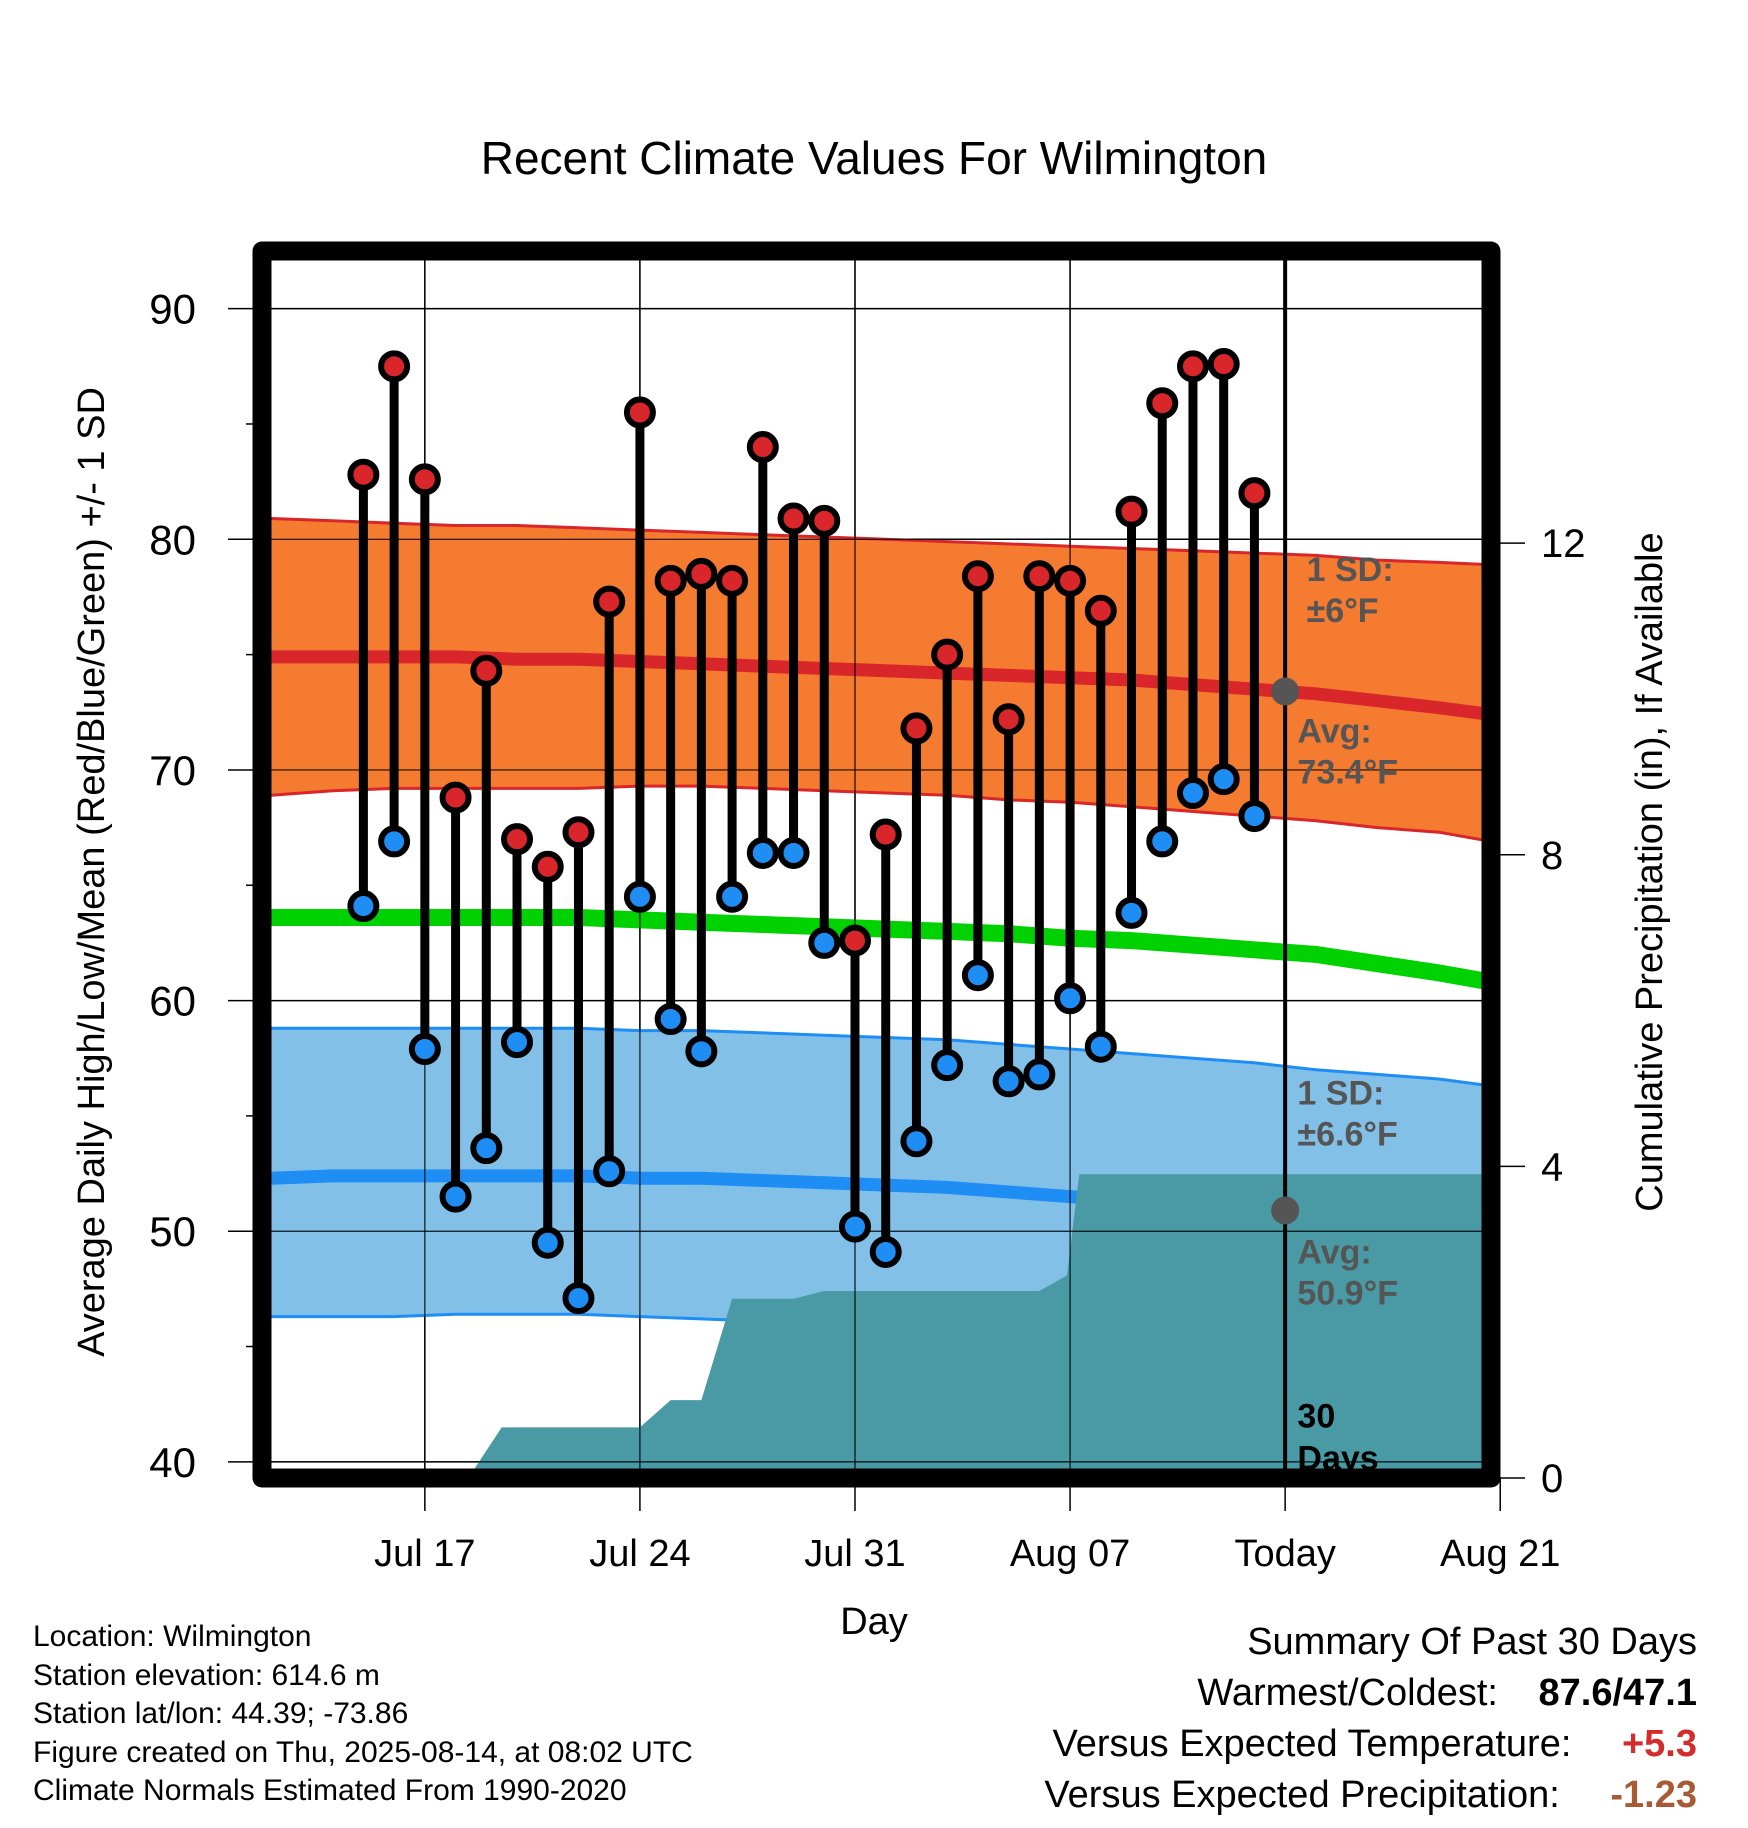 This screenshot has width=1748, height=1828. I want to click on x-tick-label: Jul 24, so click(639, 1554).